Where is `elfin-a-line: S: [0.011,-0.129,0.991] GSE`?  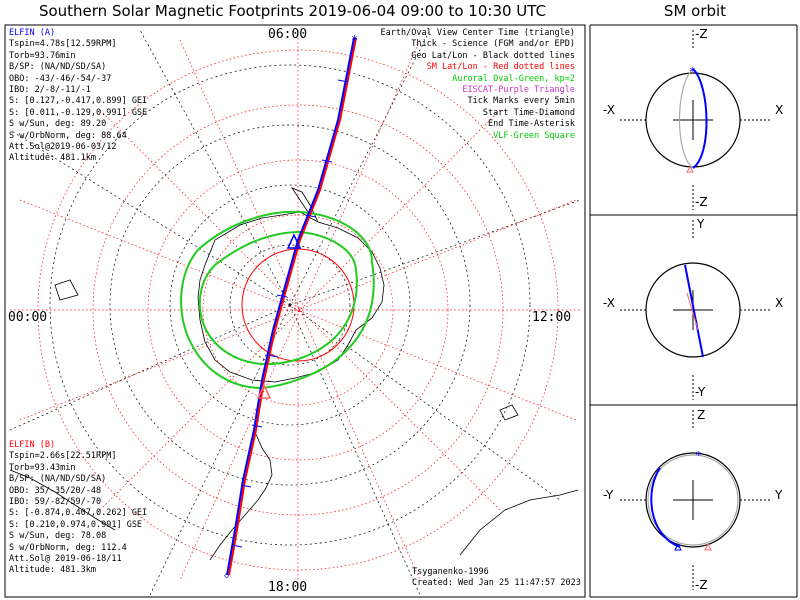 elfin-a-line: S: [0.011,-0.129,0.991] GSE is located at coordinates (78, 112).